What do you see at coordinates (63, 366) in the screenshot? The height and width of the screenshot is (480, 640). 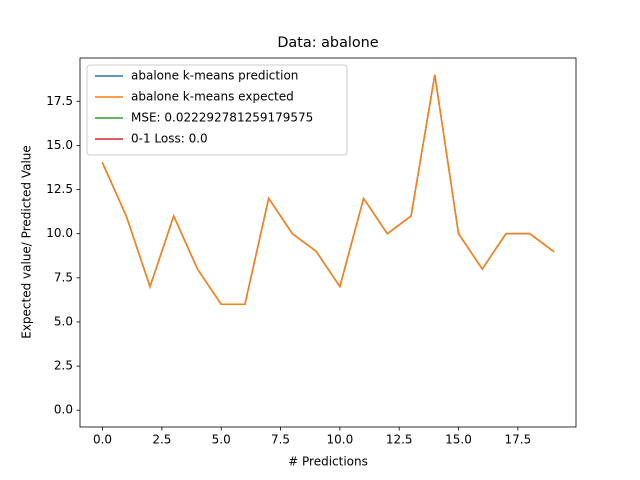 I see `y-tick-label: 2.5` at bounding box center [63, 366].